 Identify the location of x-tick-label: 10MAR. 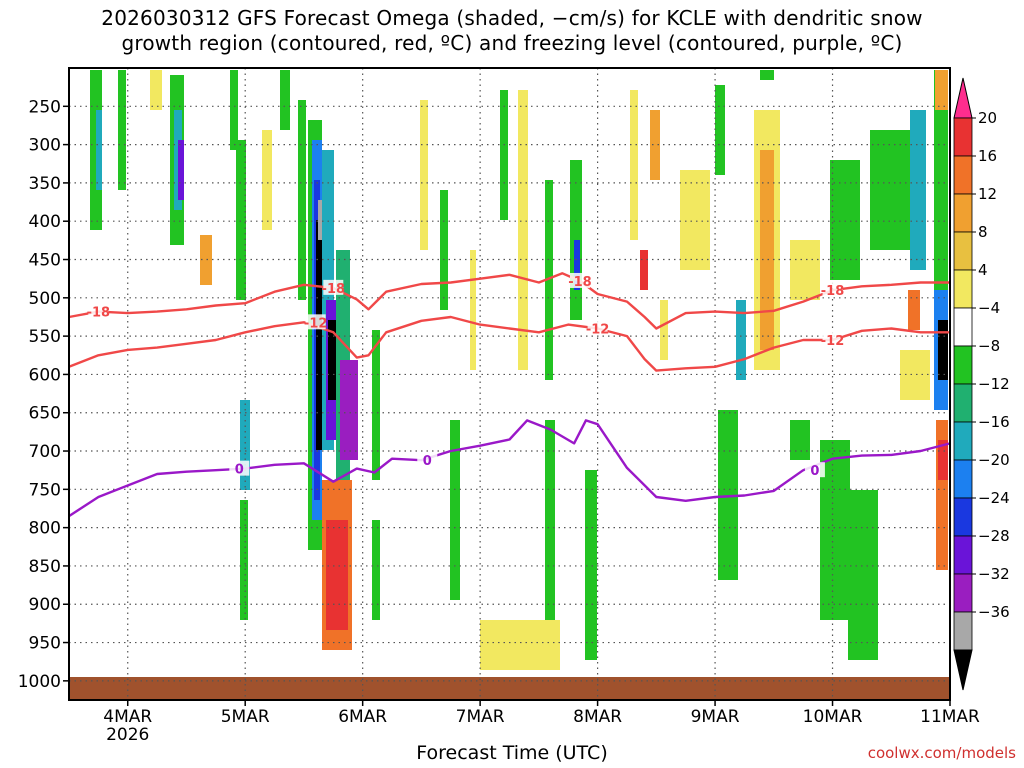
(833, 717).